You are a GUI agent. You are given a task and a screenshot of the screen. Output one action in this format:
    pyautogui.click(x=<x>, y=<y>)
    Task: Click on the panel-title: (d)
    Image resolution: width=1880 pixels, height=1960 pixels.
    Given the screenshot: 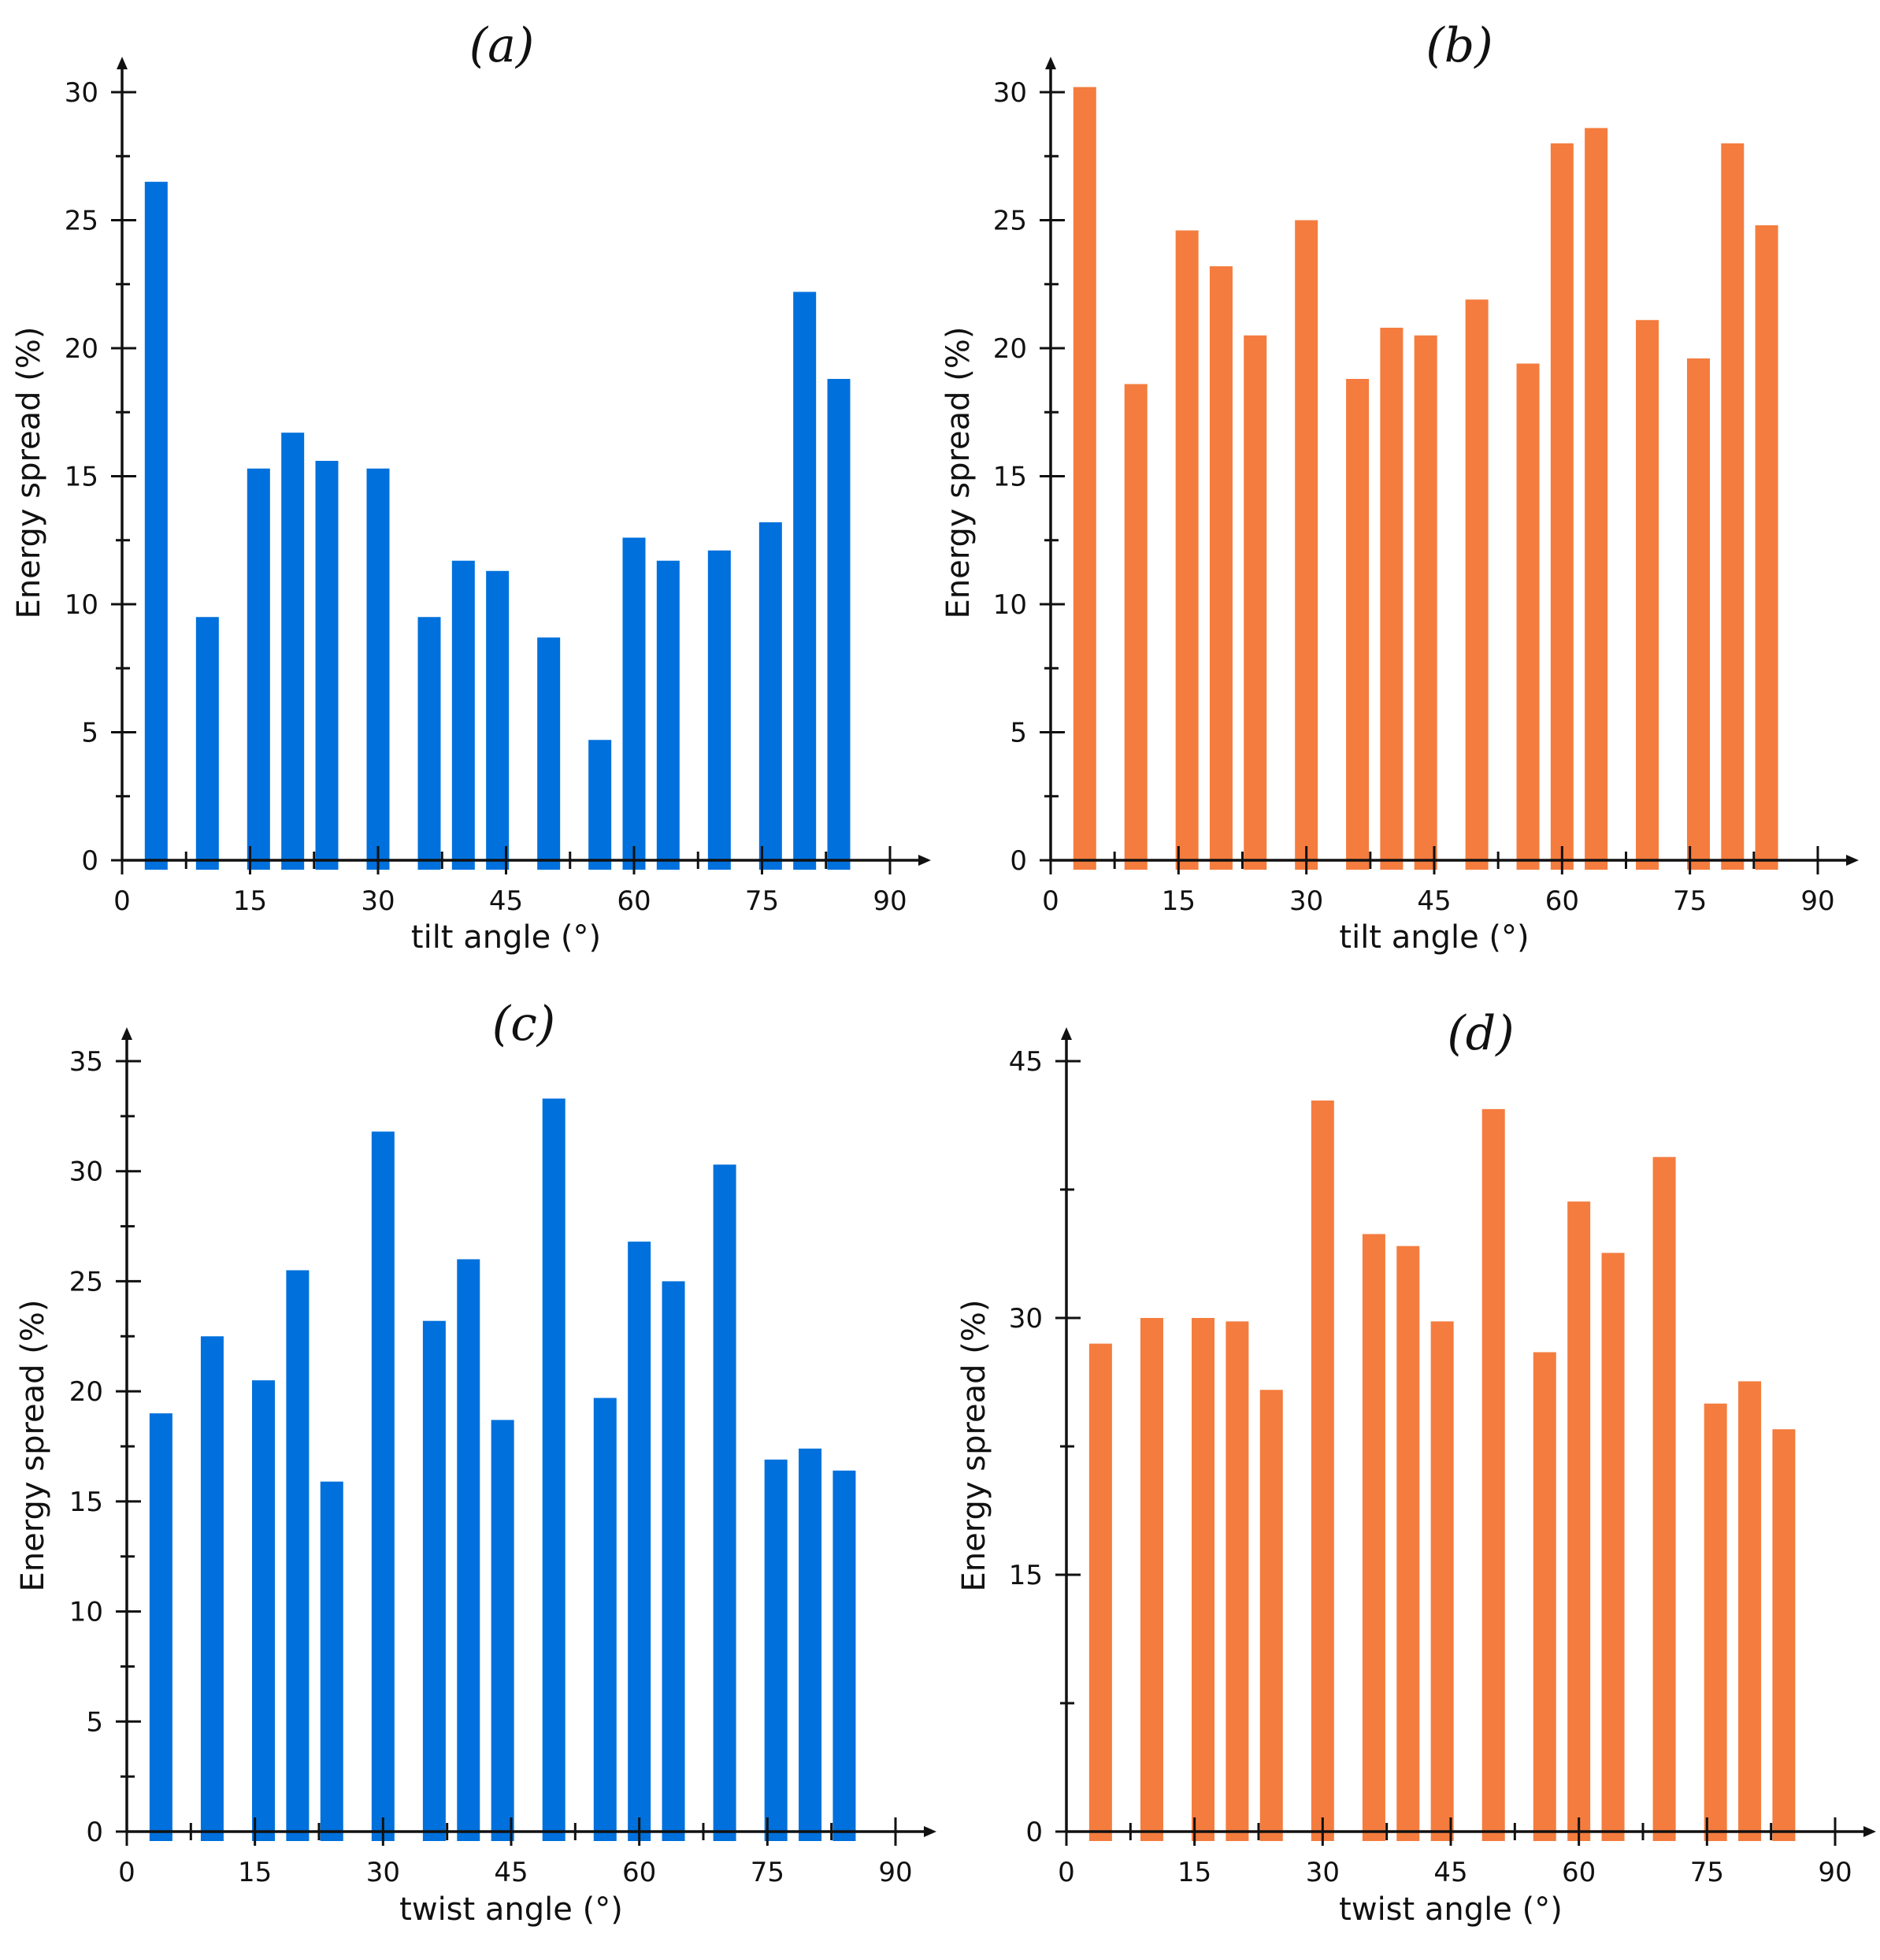 What is the action you would take?
    pyautogui.click(x=1480, y=1033)
    